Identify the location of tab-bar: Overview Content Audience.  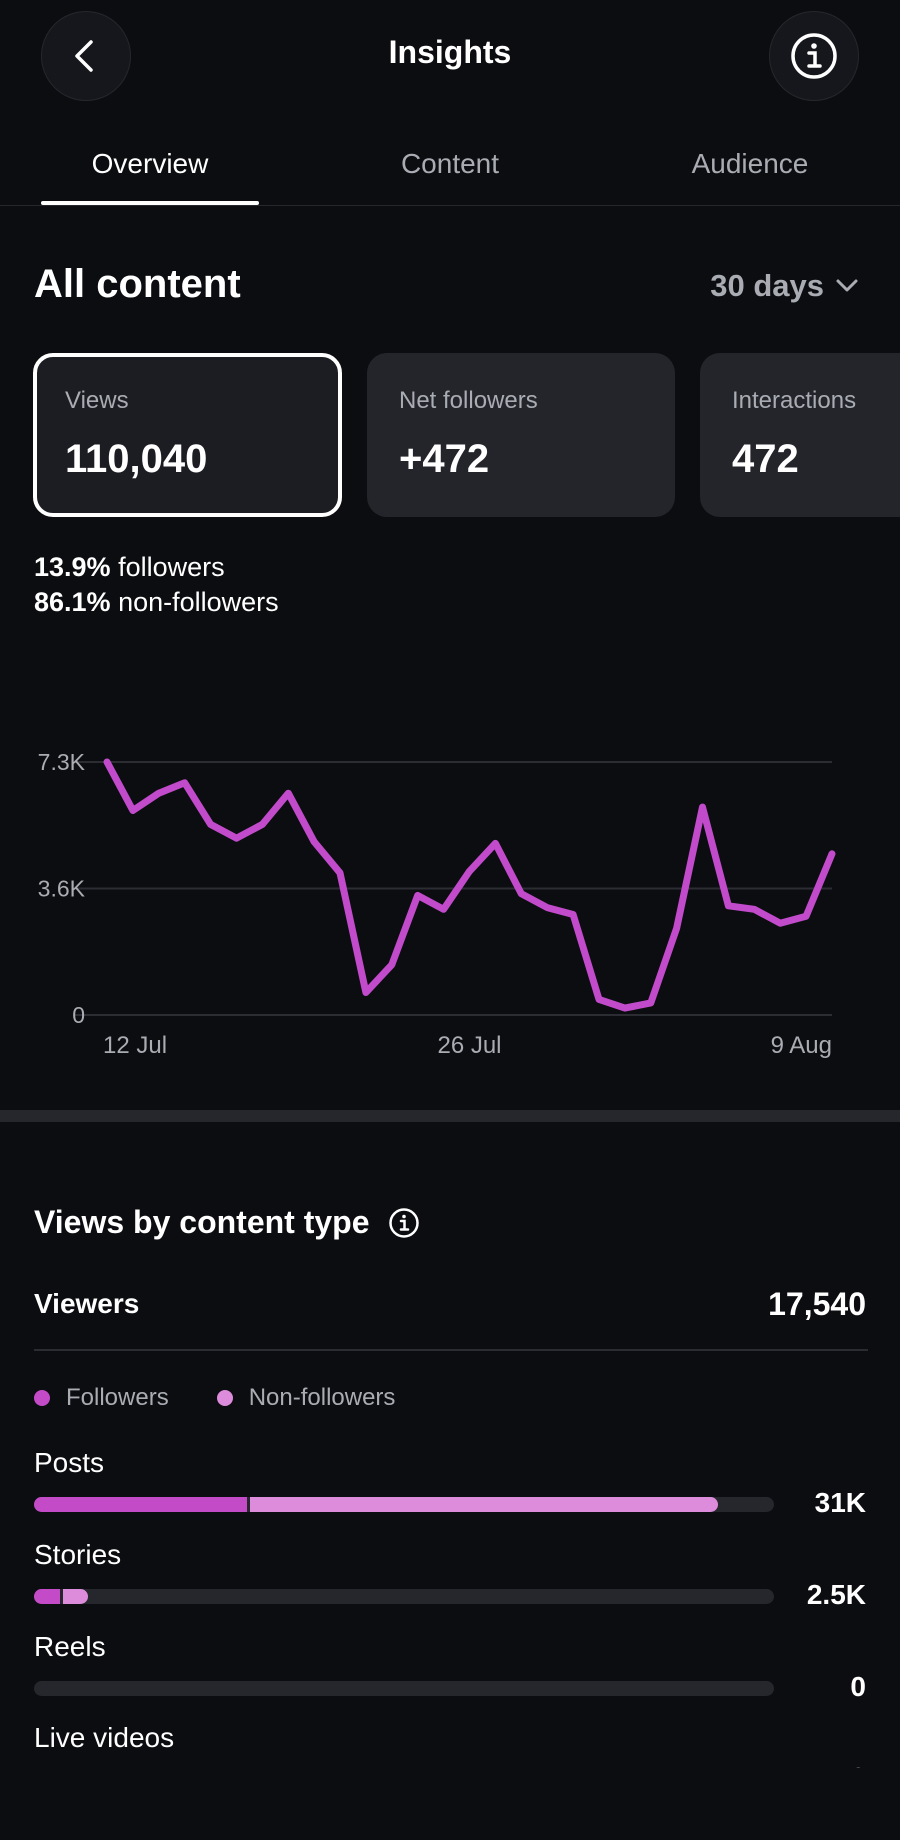
(450, 173).